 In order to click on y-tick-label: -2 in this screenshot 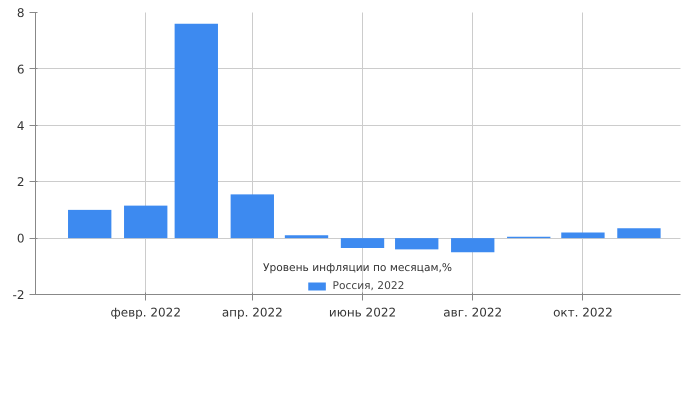, I will do `click(18, 295)`.